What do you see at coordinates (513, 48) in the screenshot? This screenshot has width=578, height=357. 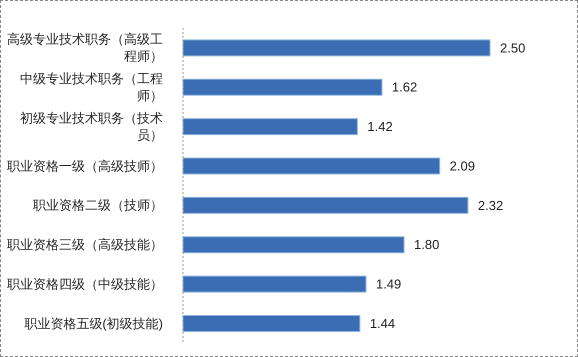 I see `data-label: 2.50` at bounding box center [513, 48].